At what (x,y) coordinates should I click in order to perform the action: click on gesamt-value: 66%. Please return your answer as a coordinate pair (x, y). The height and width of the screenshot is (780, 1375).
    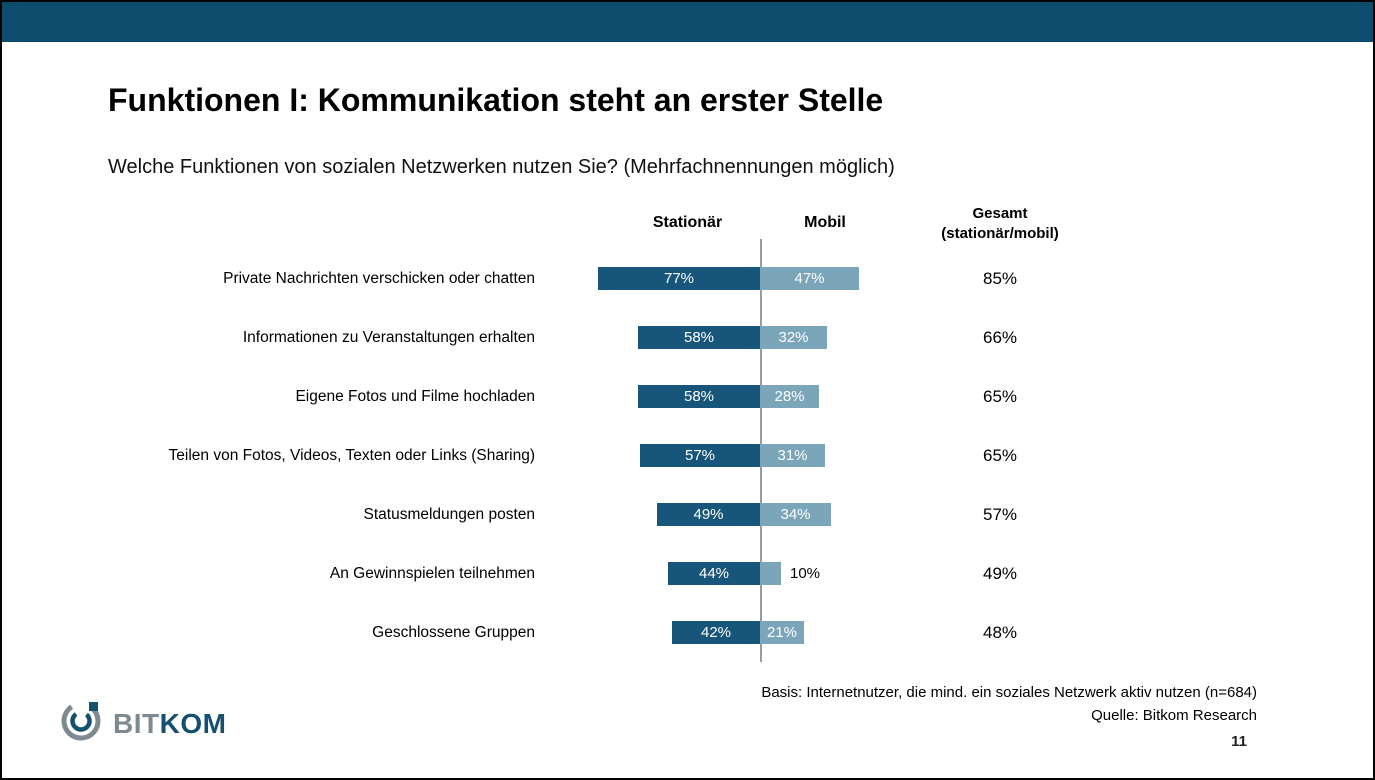
    Looking at the image, I should click on (1000, 337).